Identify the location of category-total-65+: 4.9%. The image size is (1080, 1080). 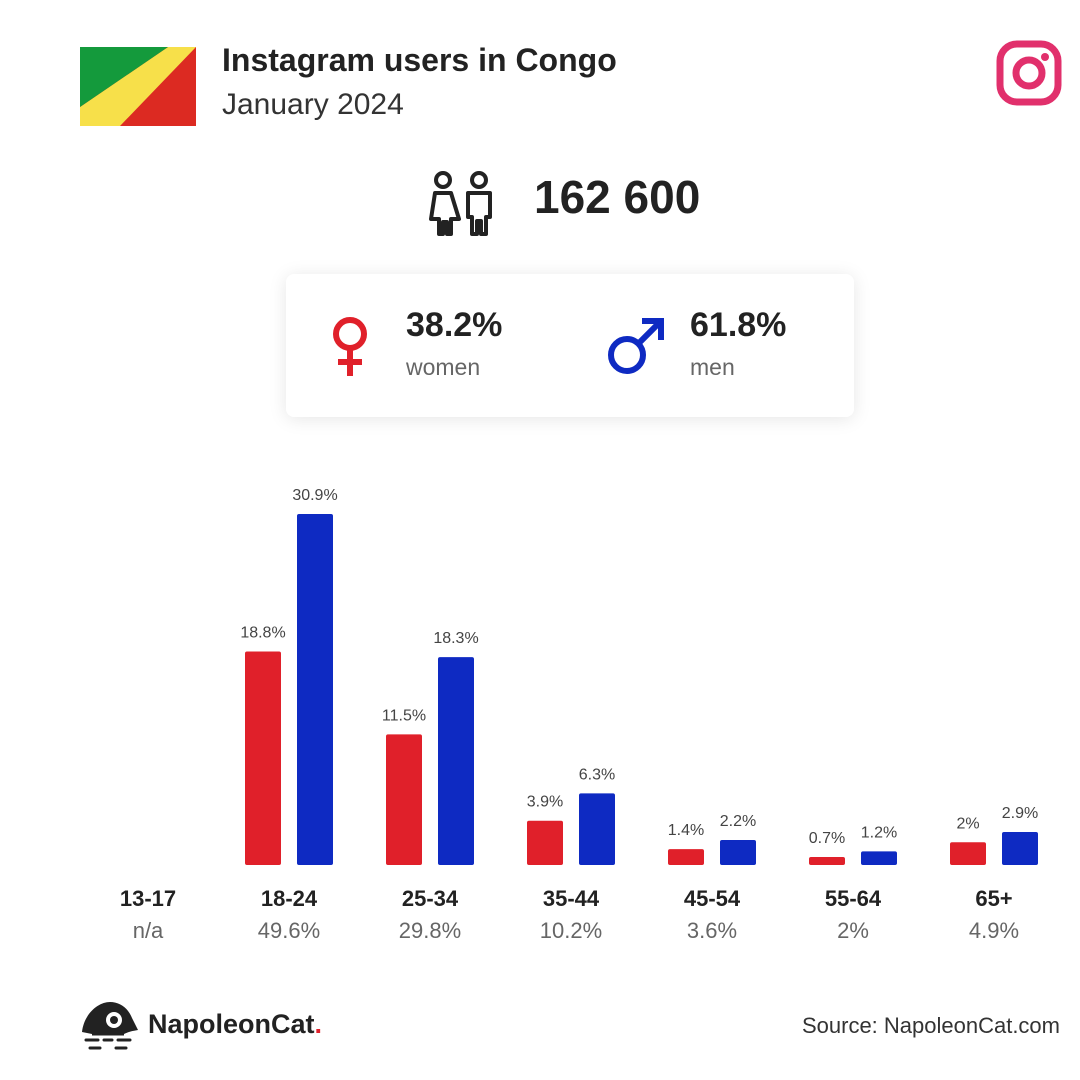
(994, 930).